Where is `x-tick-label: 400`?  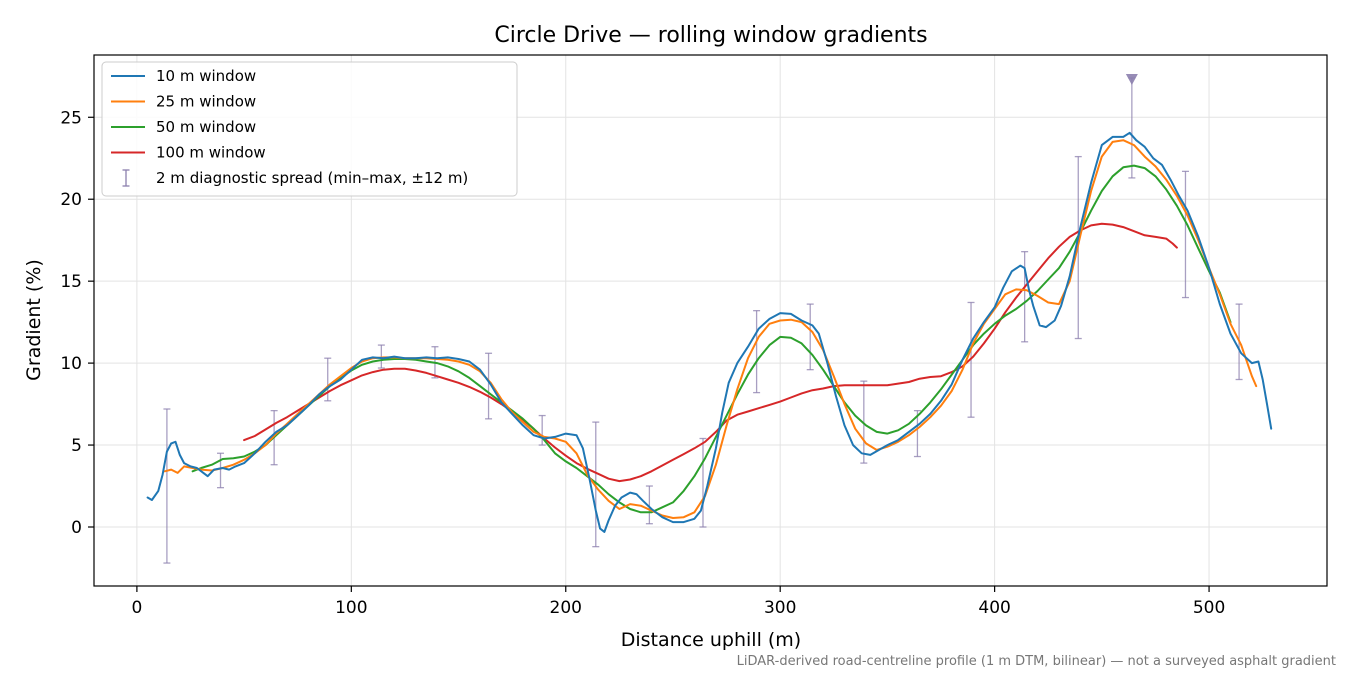
x-tick-label: 400 is located at coordinates (994, 608).